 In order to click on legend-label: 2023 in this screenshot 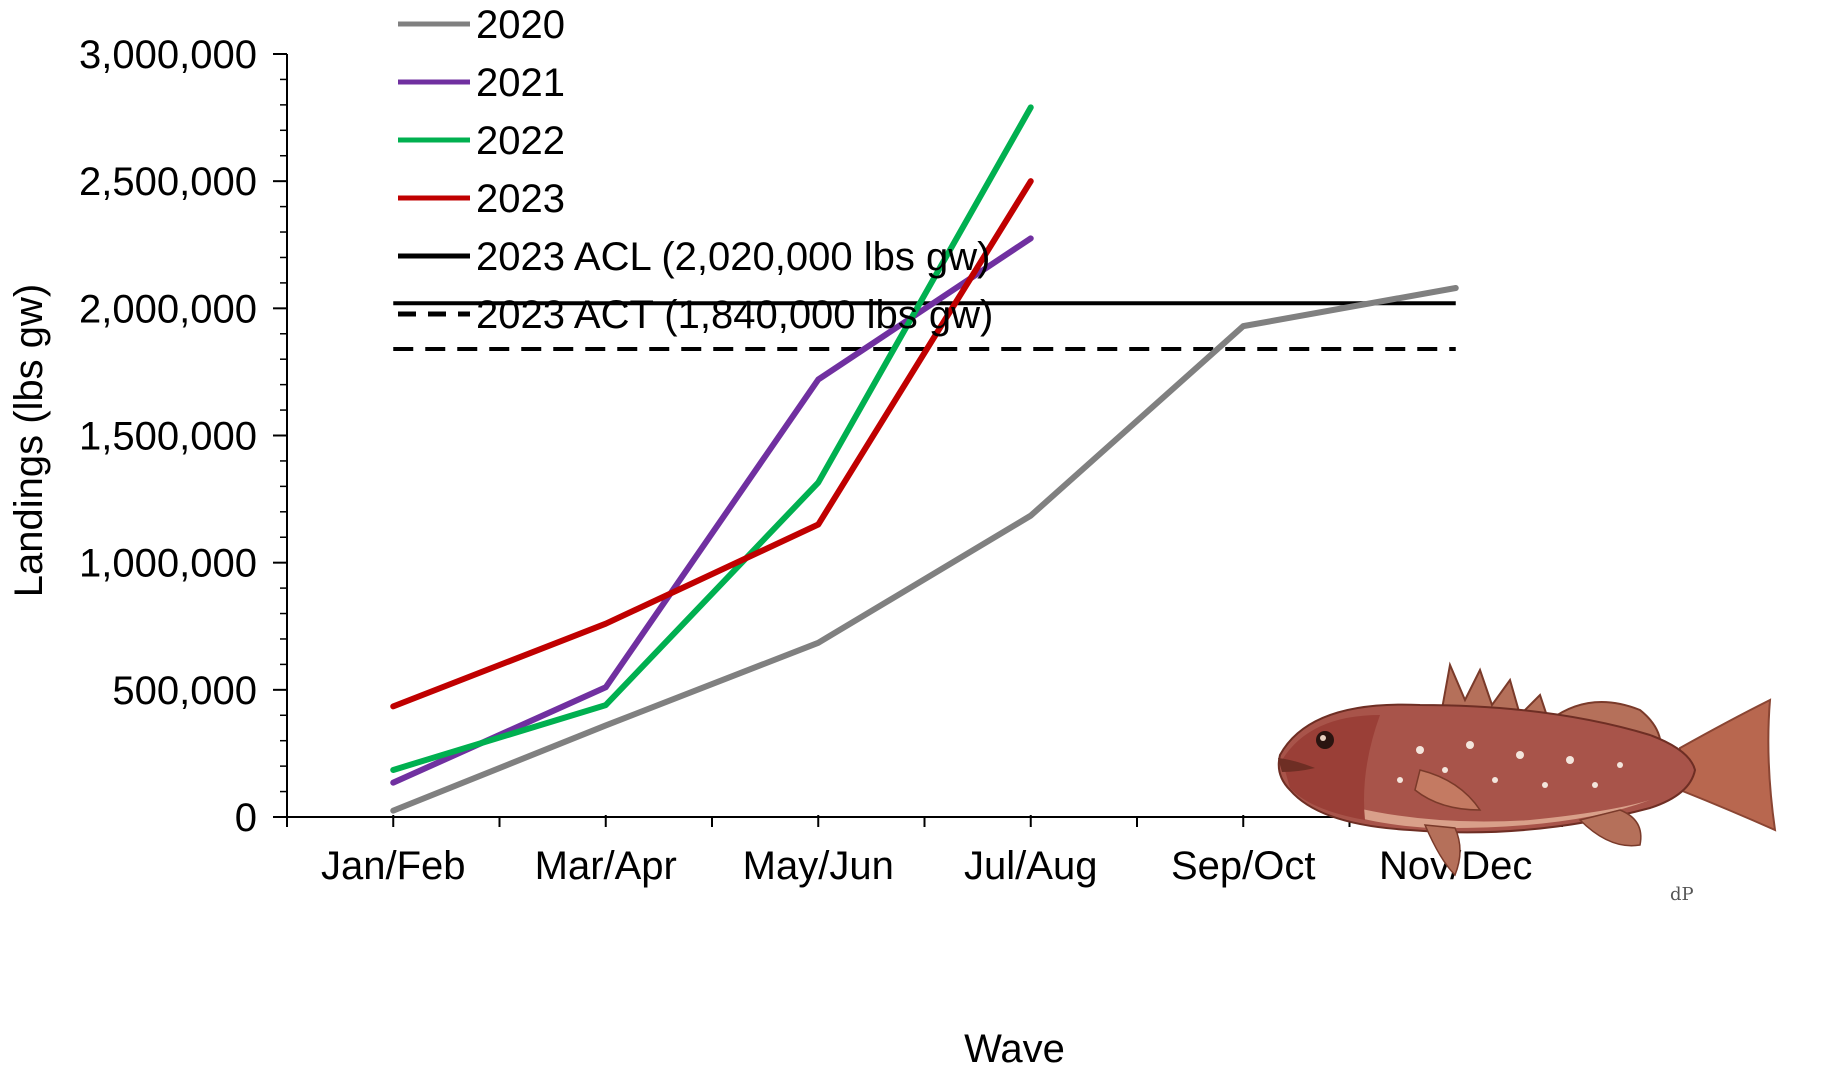, I will do `click(520, 199)`.